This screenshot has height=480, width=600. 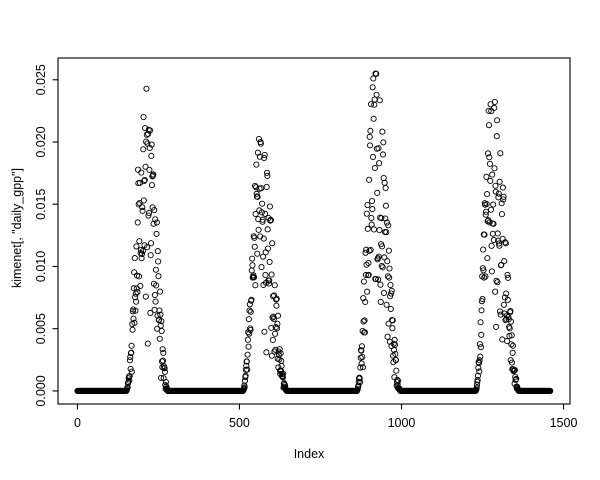 What do you see at coordinates (41, 141) in the screenshot?
I see `y-tick-label: 0.020` at bounding box center [41, 141].